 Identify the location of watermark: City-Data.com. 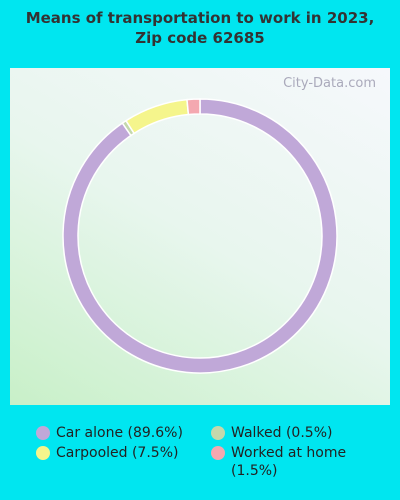
(329, 83).